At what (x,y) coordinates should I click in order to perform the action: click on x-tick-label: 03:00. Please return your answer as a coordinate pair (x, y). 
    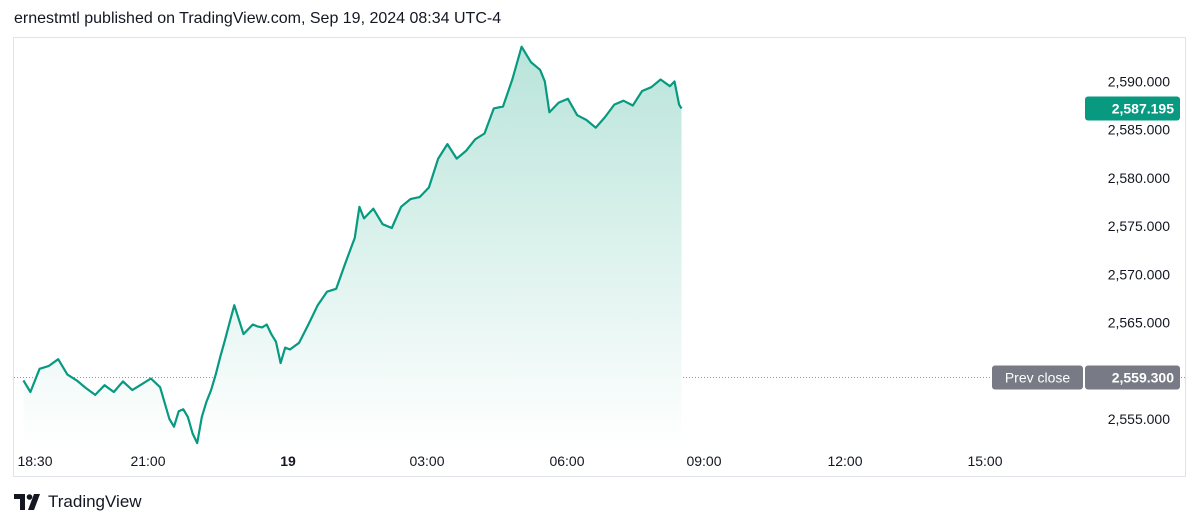
    Looking at the image, I should click on (426, 461).